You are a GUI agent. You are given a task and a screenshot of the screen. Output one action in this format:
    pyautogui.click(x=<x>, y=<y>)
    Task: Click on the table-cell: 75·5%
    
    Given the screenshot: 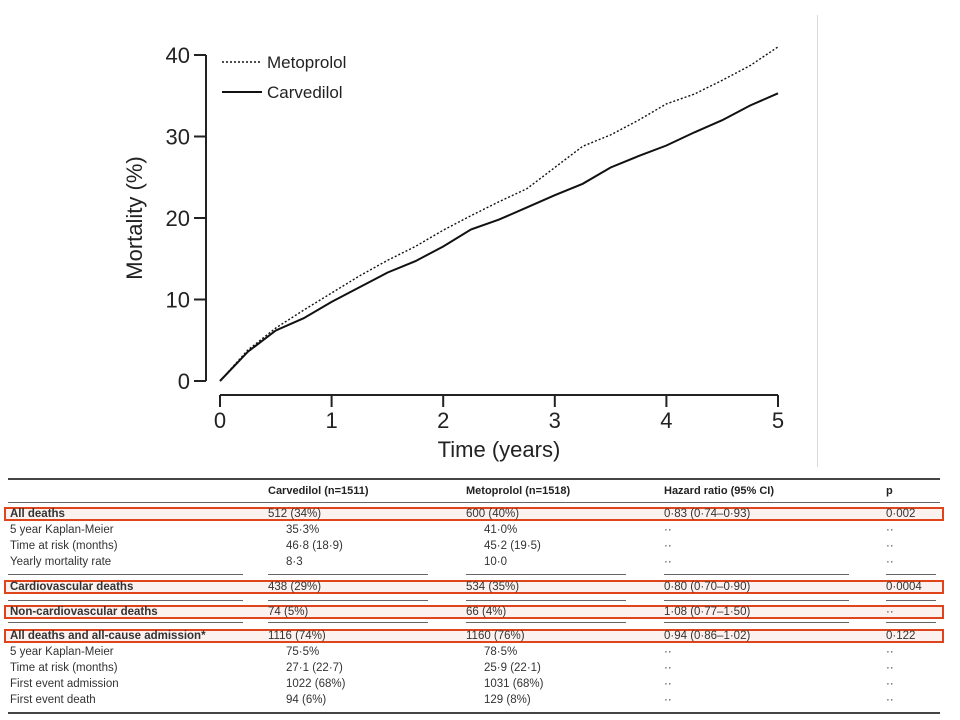 What is the action you would take?
    pyautogui.click(x=303, y=652)
    